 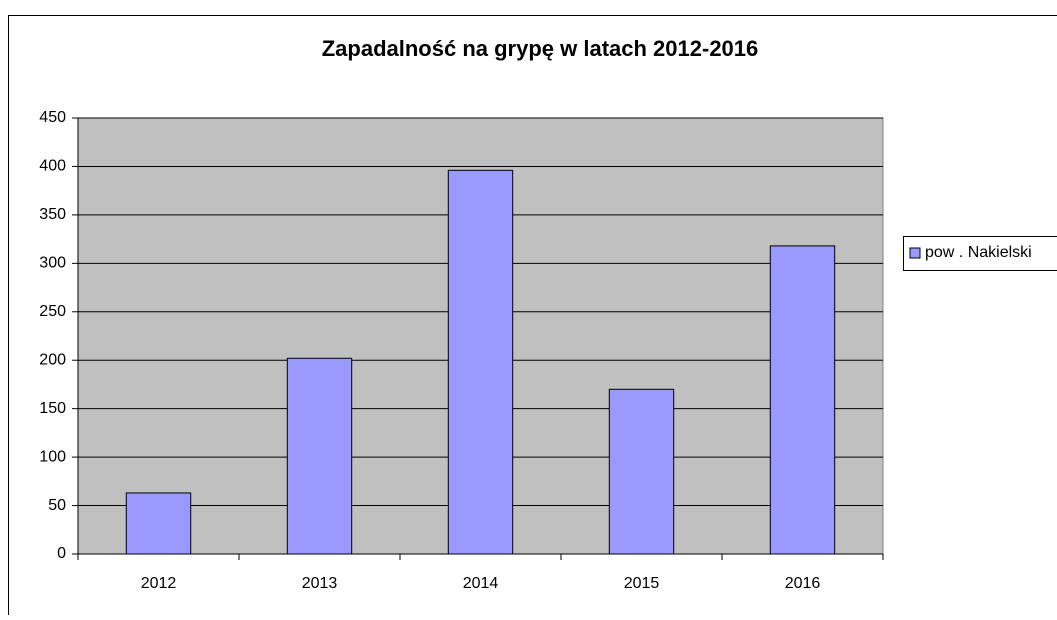 What do you see at coordinates (642, 583) in the screenshot?
I see `x-tick-label: 2015` at bounding box center [642, 583].